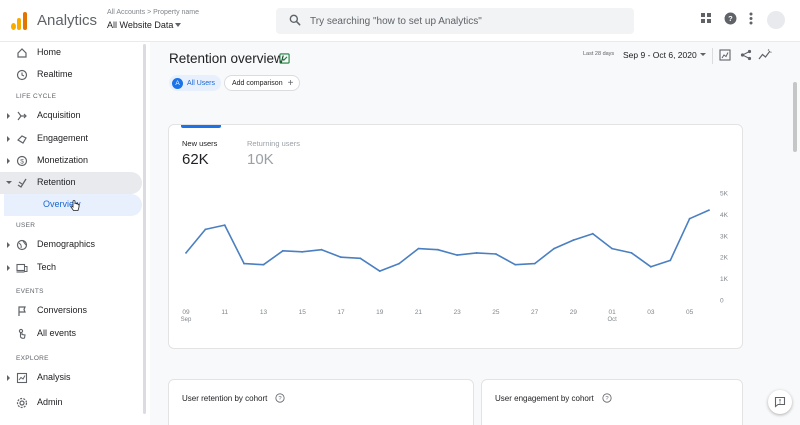 The image size is (800, 425). Describe the element at coordinates (201, 83) in the screenshot. I see `segment-label: All Users` at that location.